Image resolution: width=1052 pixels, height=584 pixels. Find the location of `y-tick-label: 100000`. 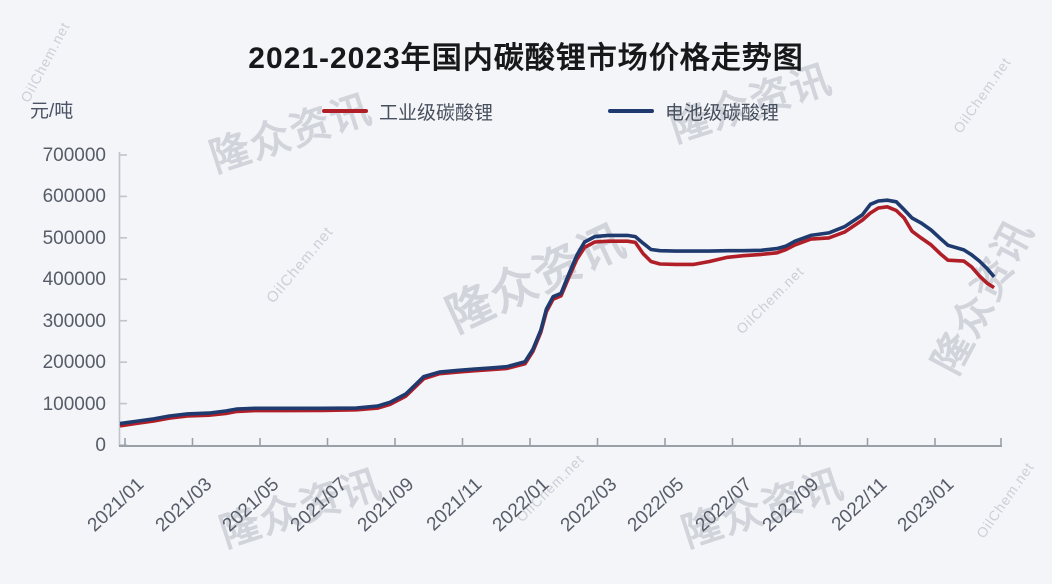

y-tick-label: 100000 is located at coordinates (74, 404).